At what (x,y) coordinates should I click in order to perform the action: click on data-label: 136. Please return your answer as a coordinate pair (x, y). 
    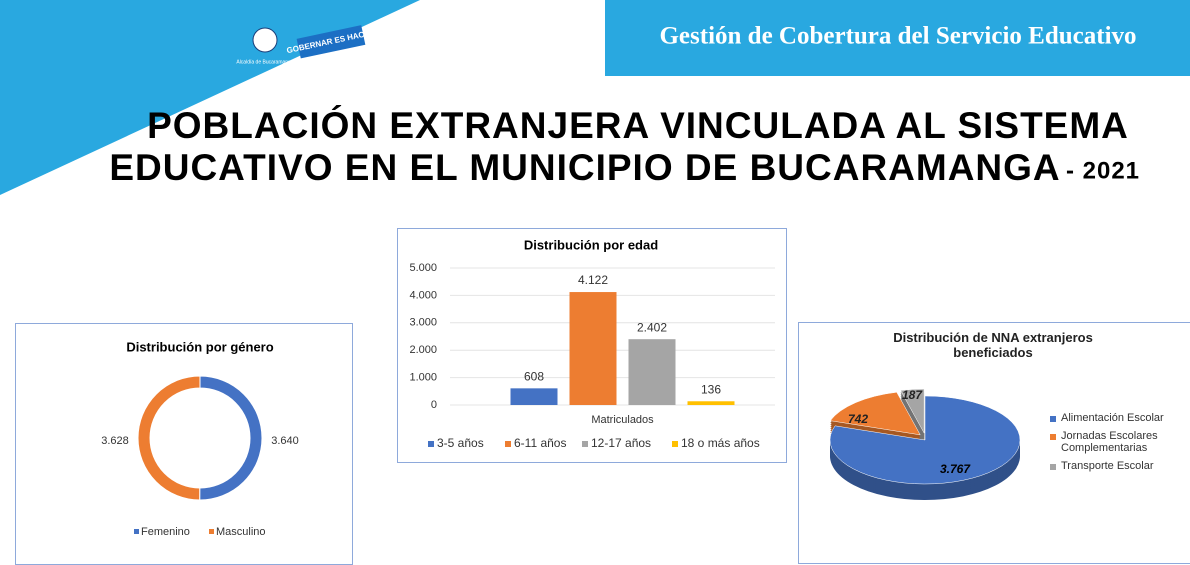
    Looking at the image, I should click on (711, 389).